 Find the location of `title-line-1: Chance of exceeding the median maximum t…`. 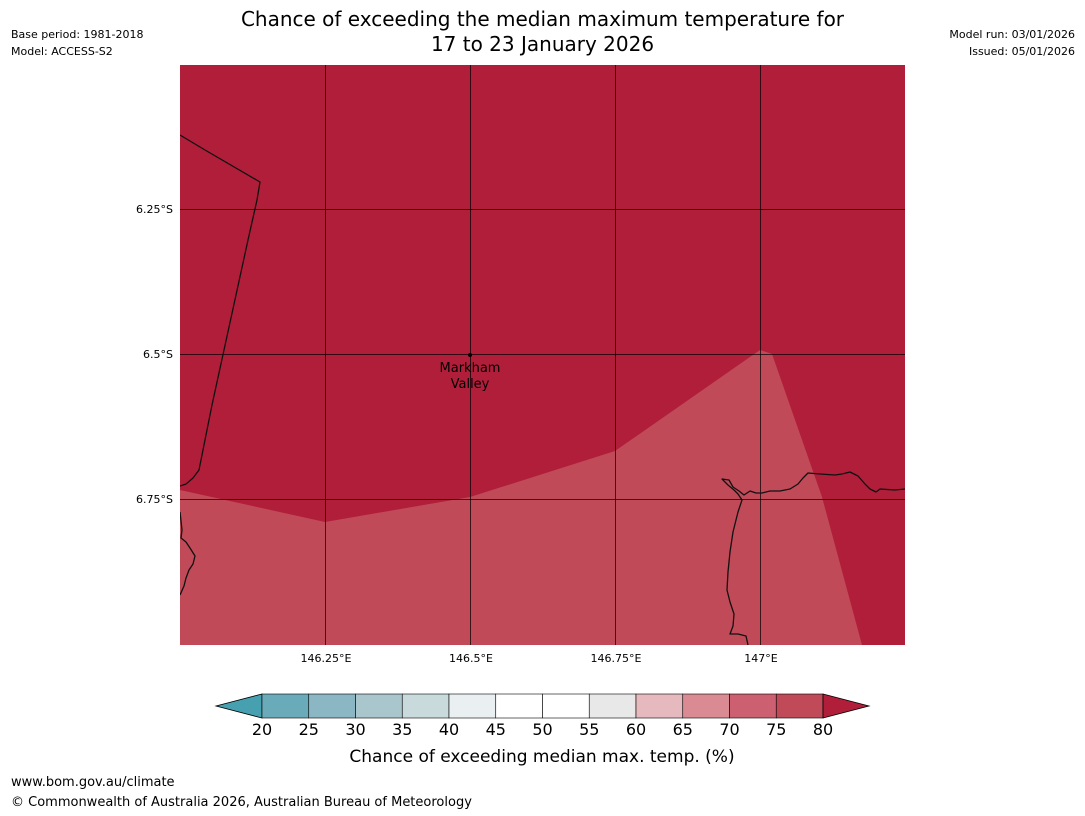

title-line-1: Chance of exceeding the median maximum t… is located at coordinates (542, 19).